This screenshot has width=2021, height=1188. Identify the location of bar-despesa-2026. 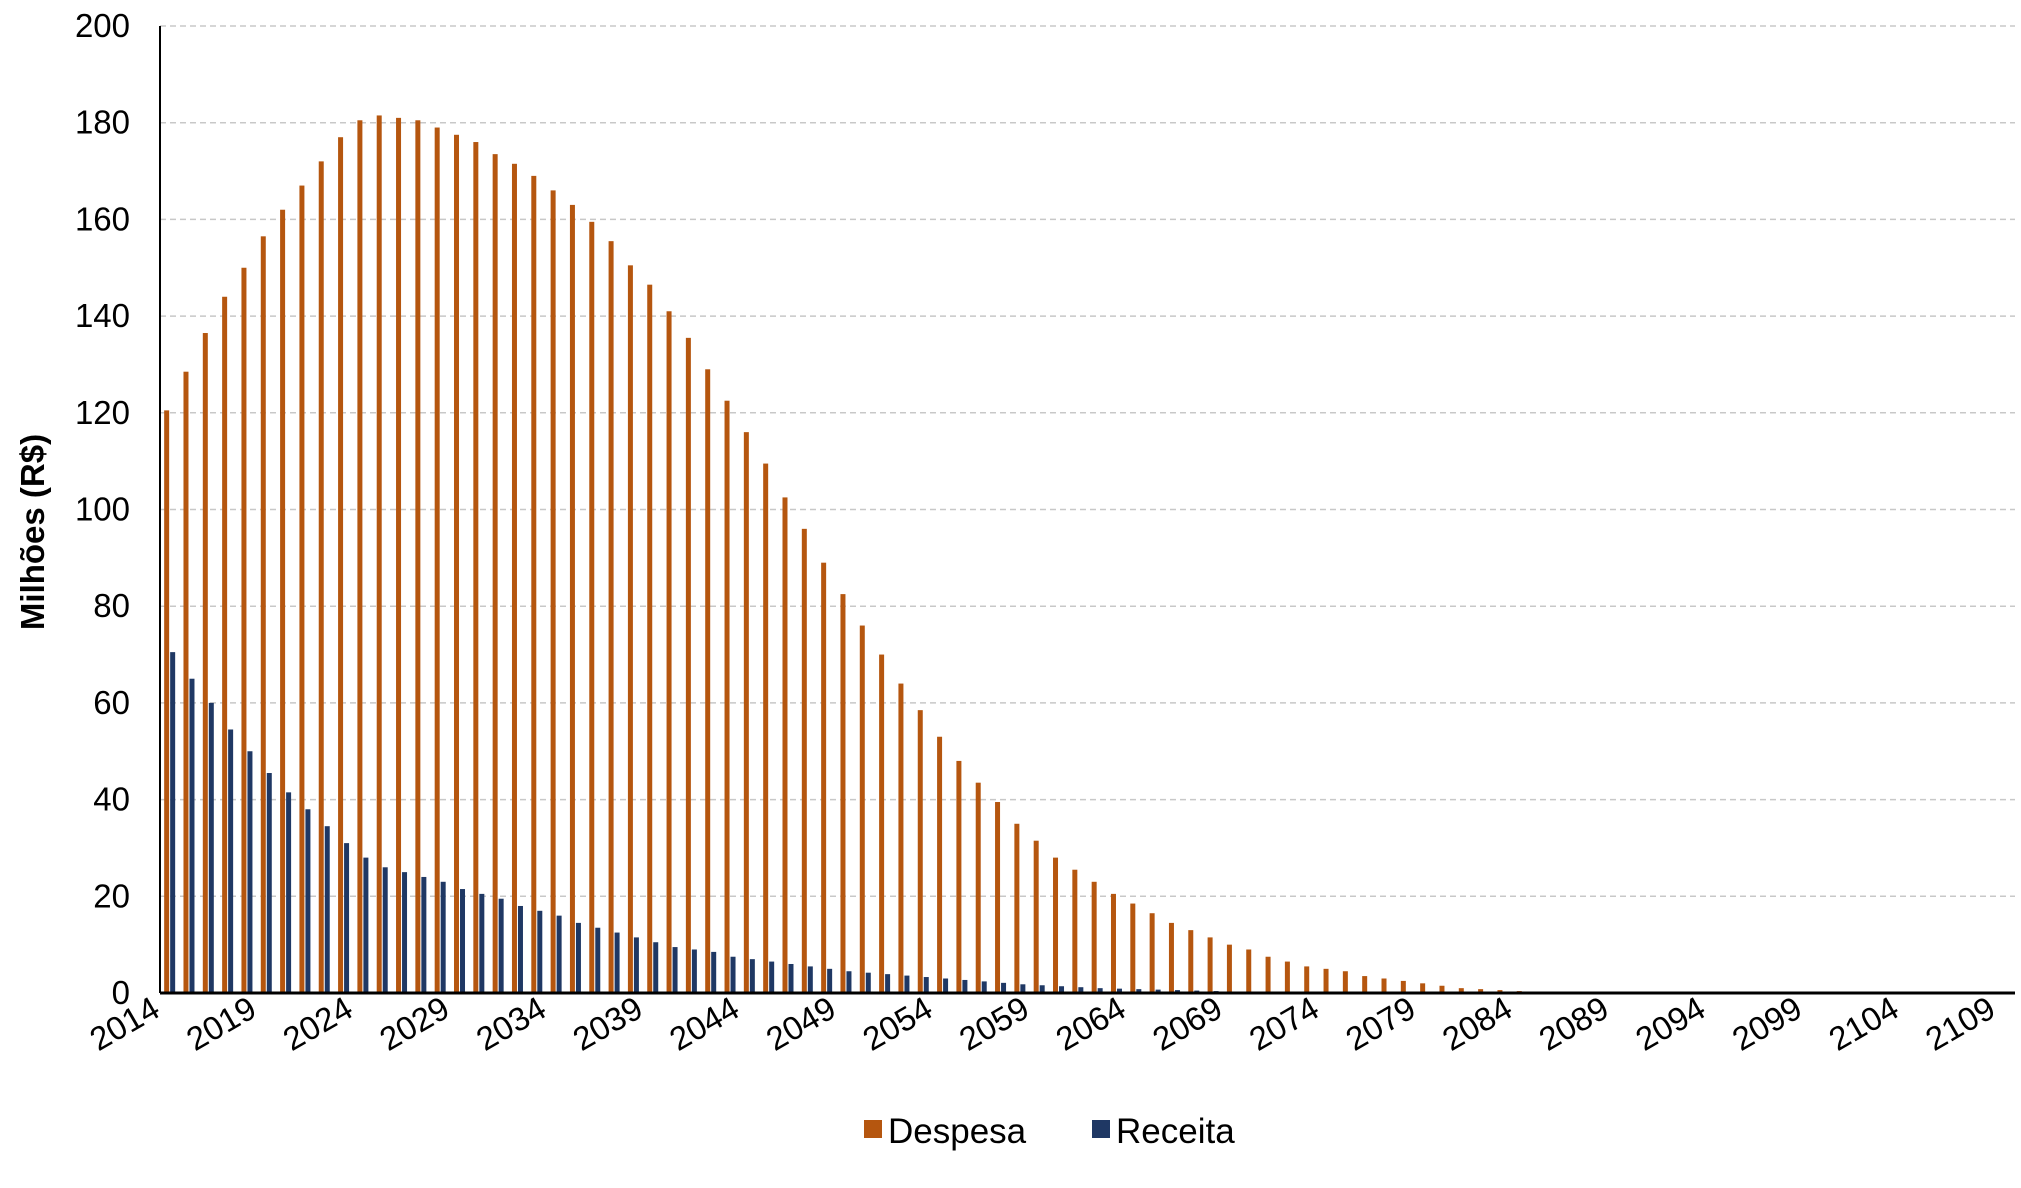
(399, 555).